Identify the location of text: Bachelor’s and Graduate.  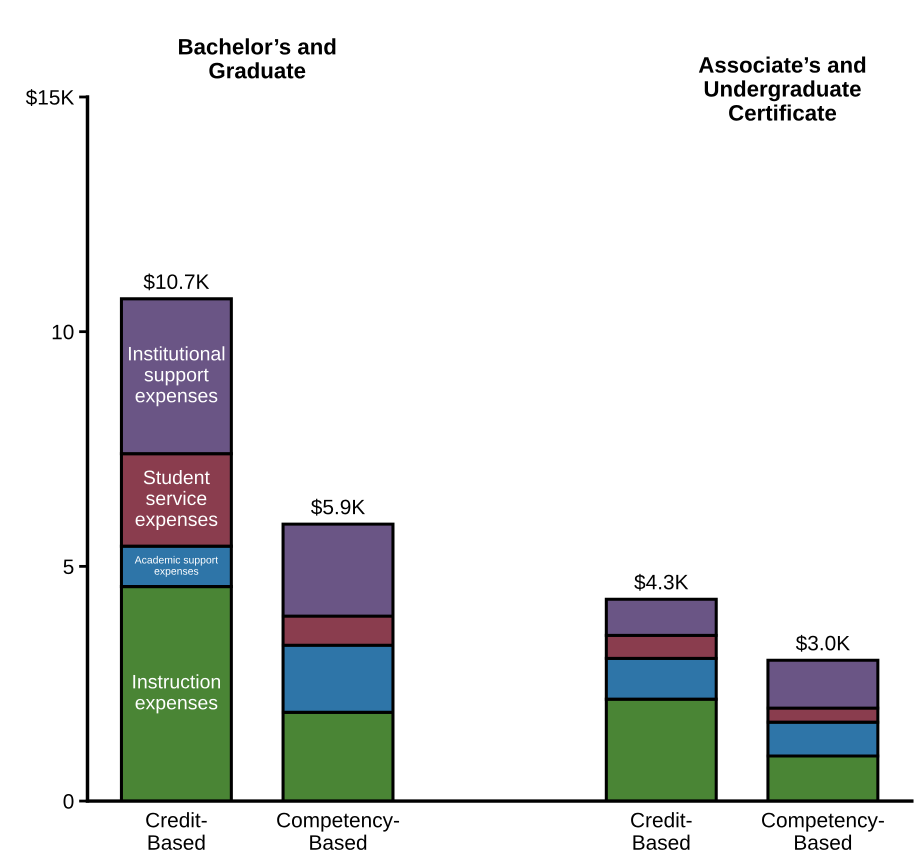
(257, 58).